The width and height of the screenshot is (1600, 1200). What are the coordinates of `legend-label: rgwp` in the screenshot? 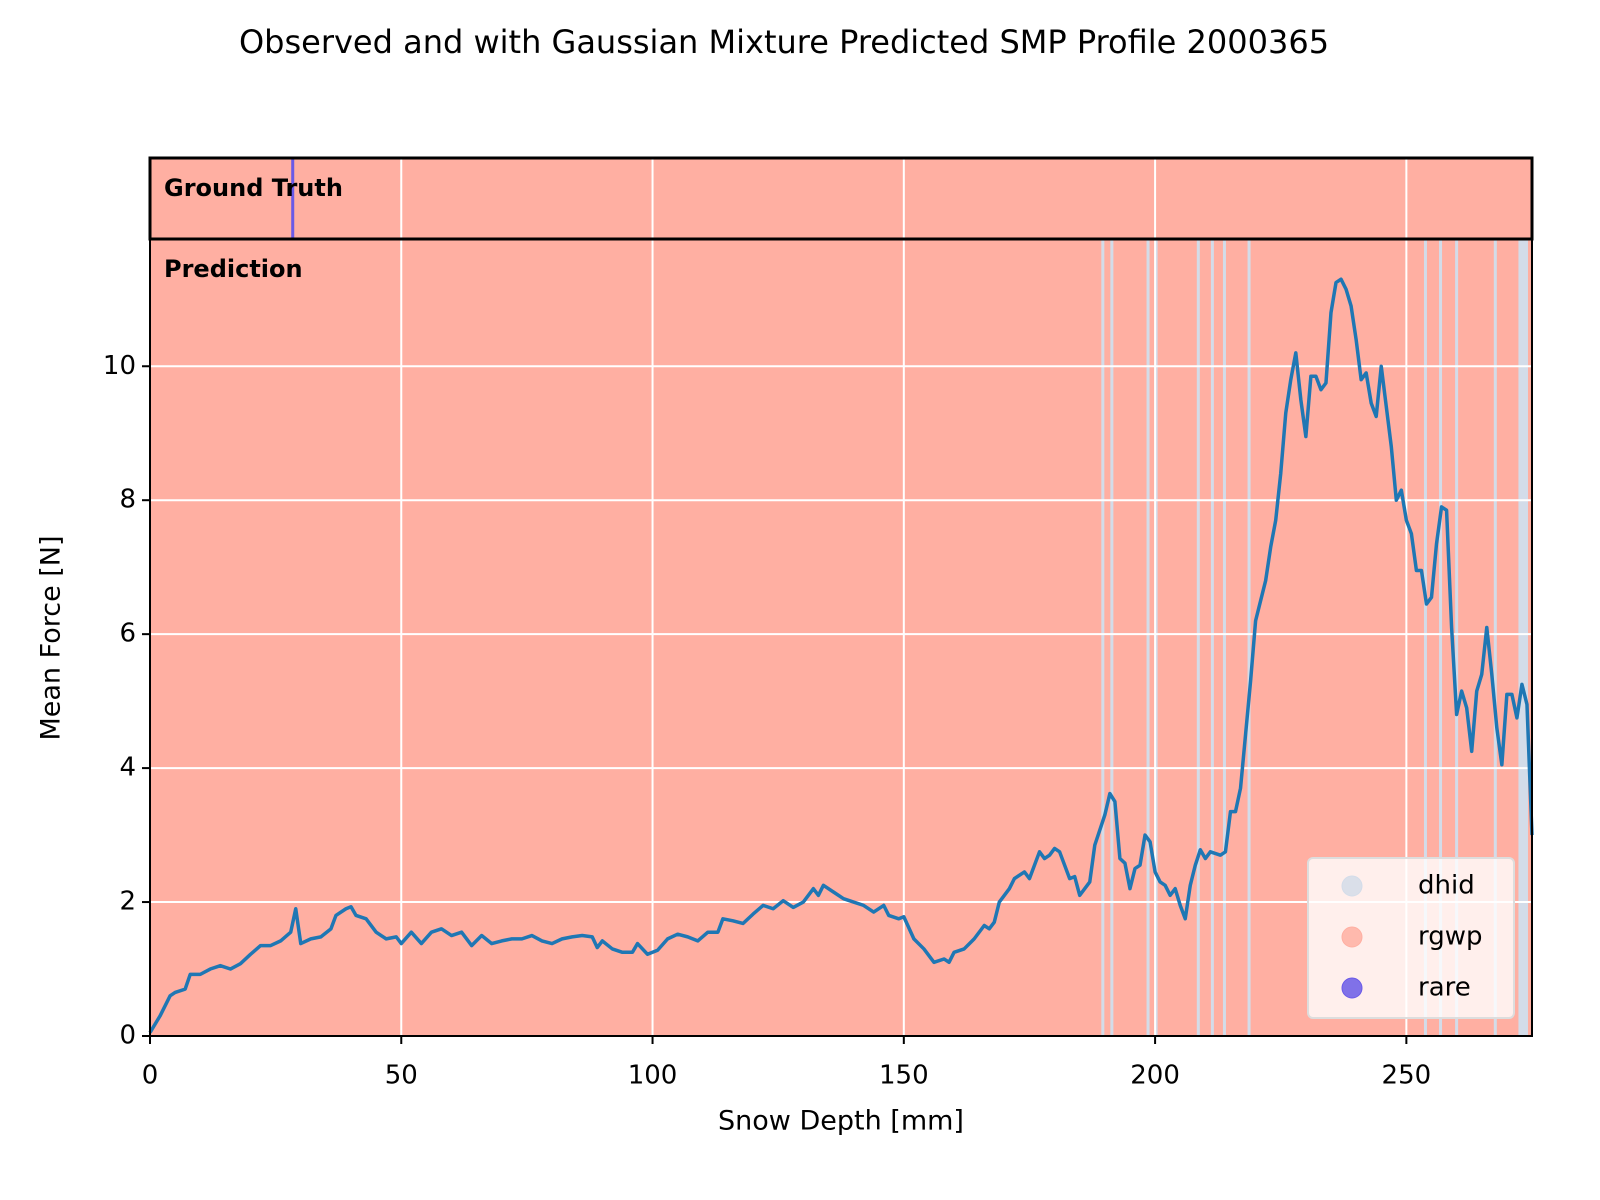 It's located at (1450, 937).